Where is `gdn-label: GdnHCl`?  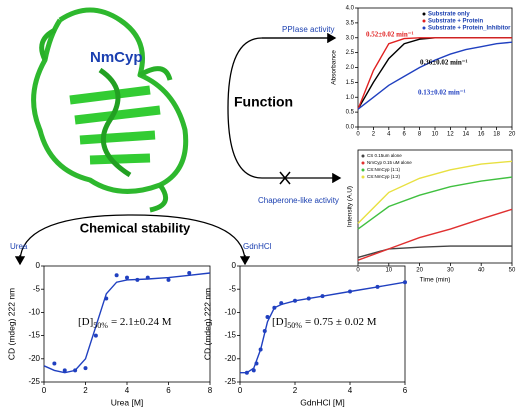 gdn-label: GdnHCl is located at coordinates (257, 246).